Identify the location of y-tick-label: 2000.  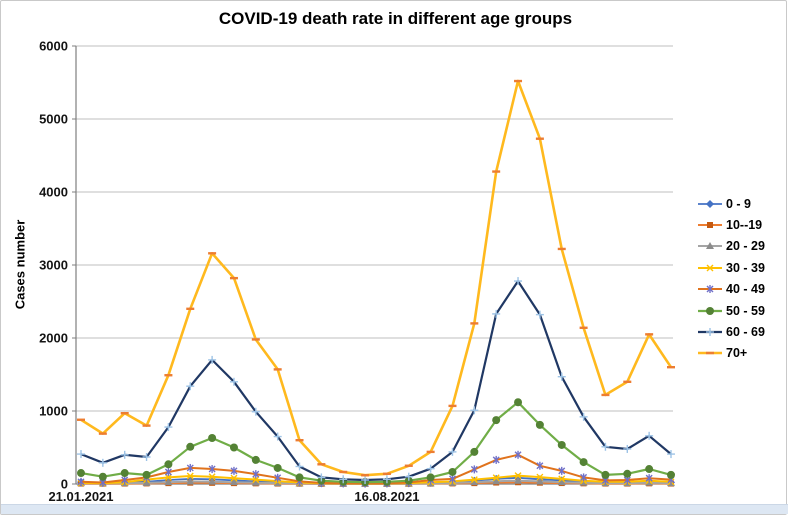
(53, 338).